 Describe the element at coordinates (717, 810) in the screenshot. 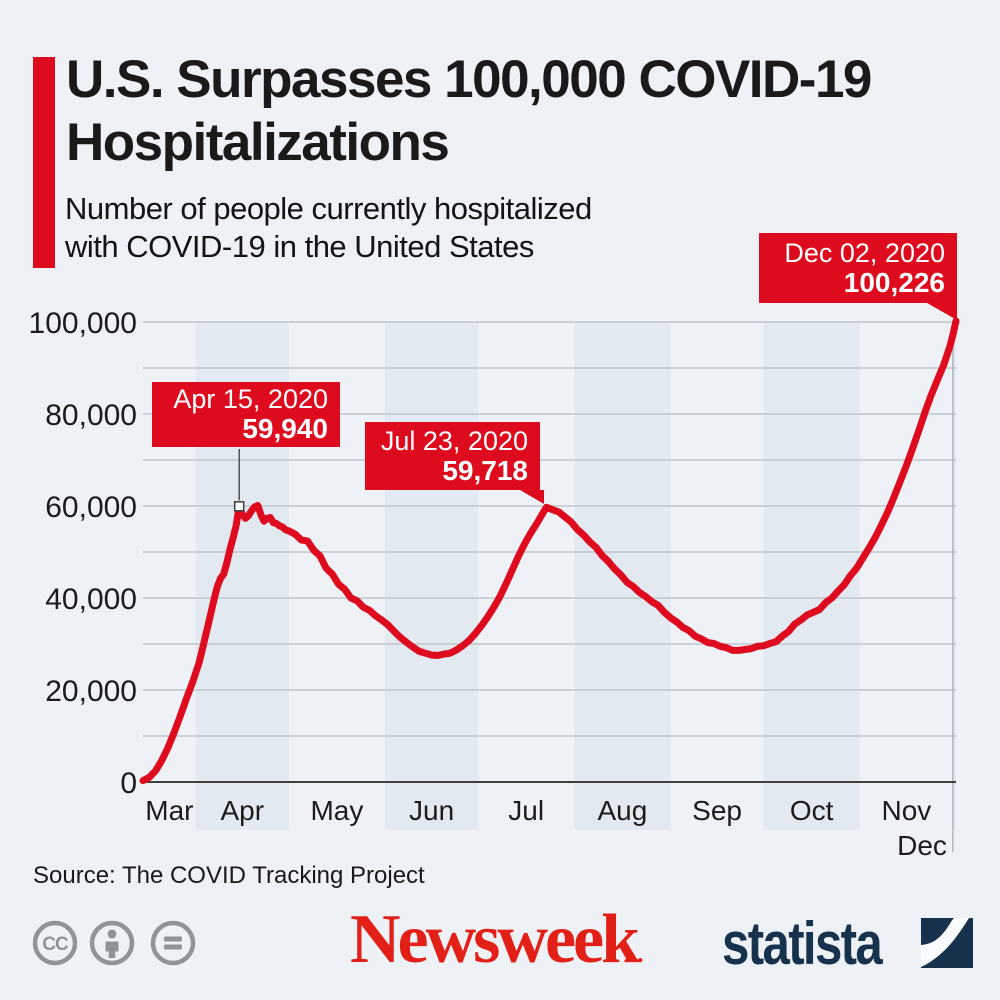

I see `x-axis-label-sep: Sep` at that location.